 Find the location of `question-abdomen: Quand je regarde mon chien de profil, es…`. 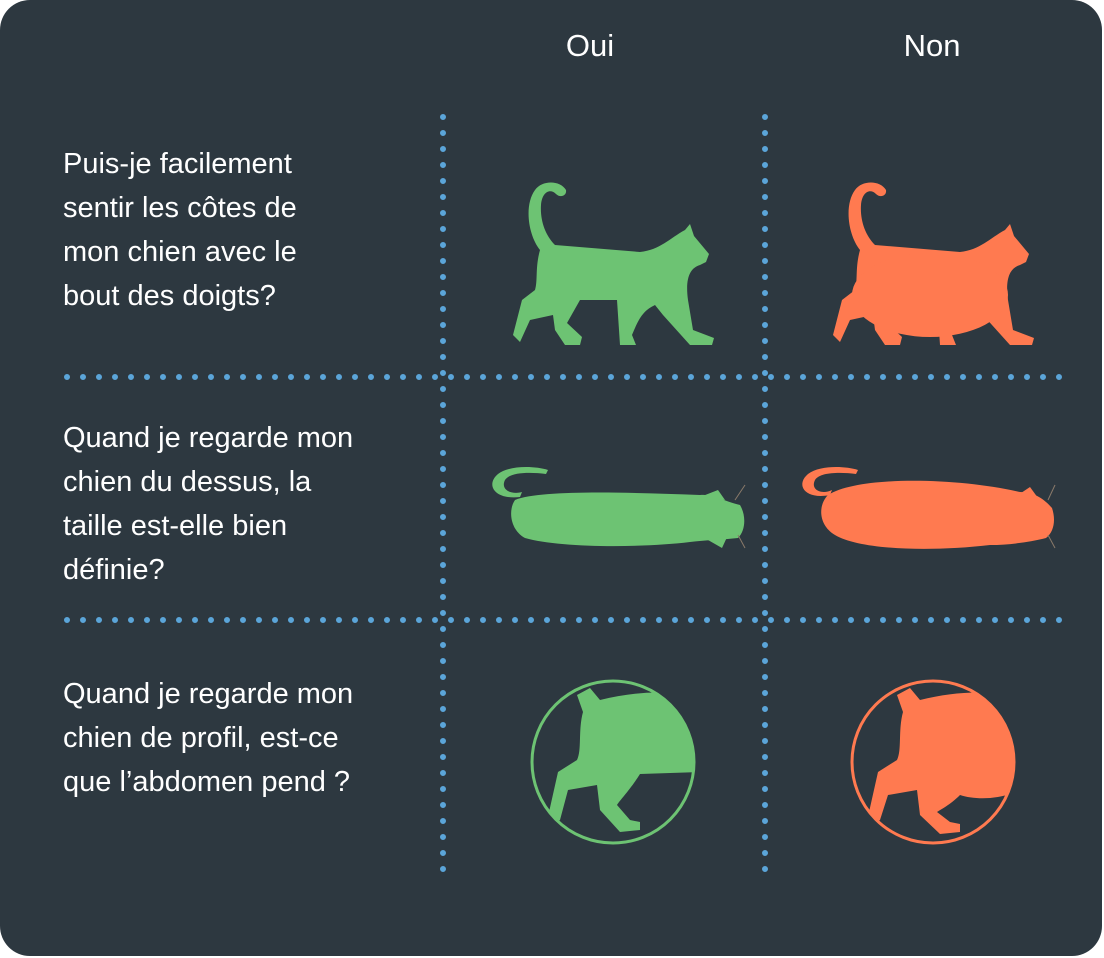

question-abdomen: Quand je regarde mon chien de profil, es… is located at coordinates (243, 738).